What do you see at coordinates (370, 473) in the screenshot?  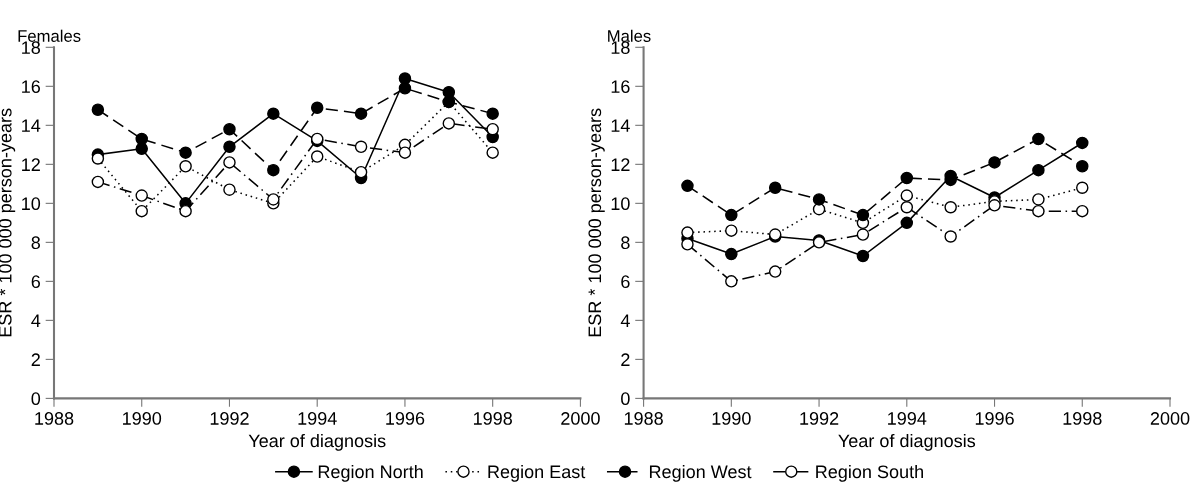 I see `legend-label: Region North` at bounding box center [370, 473].